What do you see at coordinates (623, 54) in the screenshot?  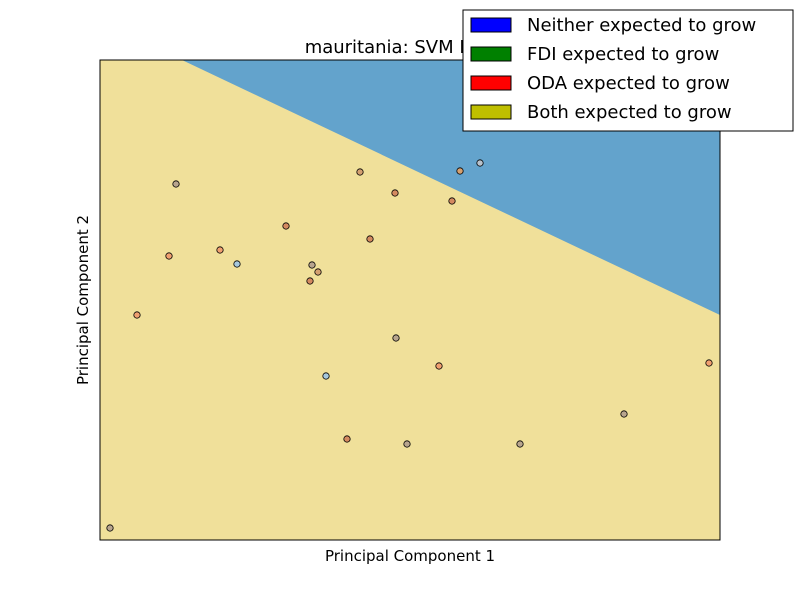 I see `legend-label: FDI expected to grow` at bounding box center [623, 54].